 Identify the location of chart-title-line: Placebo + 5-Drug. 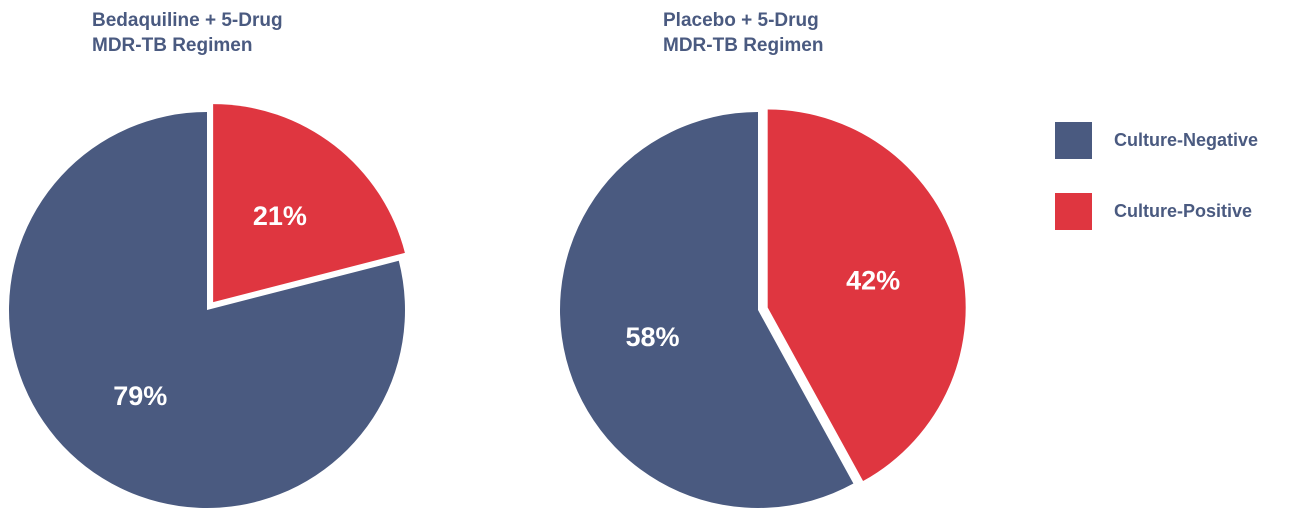
(741, 20).